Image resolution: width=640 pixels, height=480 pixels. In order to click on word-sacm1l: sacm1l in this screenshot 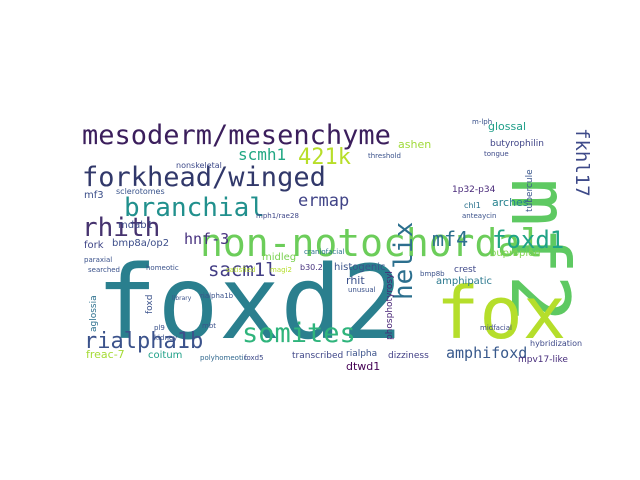, I will do `click(242, 270)`.